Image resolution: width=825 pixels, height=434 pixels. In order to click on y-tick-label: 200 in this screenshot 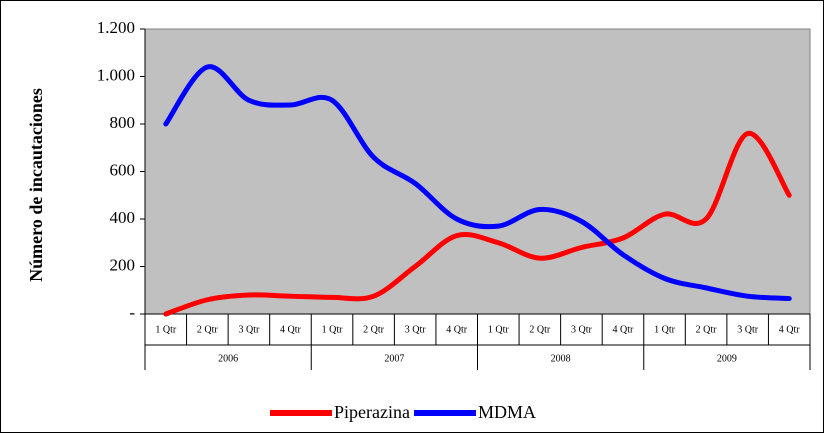, I will do `click(123, 264)`.